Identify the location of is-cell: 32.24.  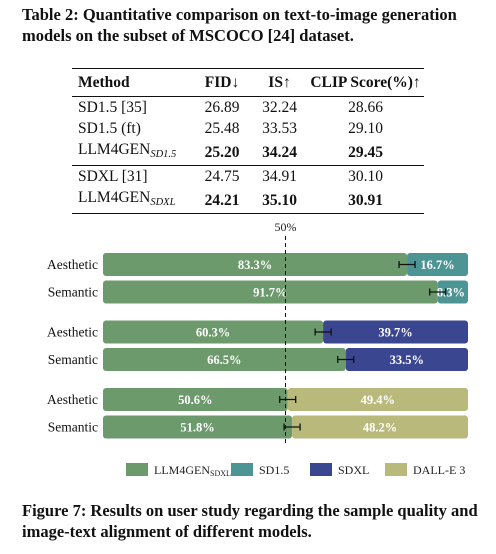
(279, 107).